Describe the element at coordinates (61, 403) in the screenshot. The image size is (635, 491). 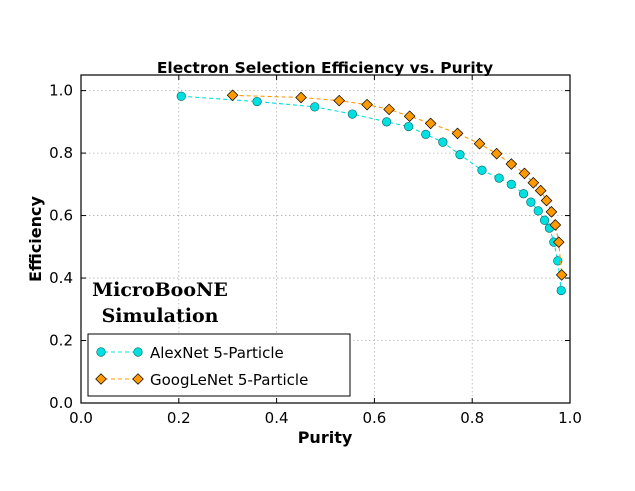
I see `y-tick-label: 0.0` at that location.